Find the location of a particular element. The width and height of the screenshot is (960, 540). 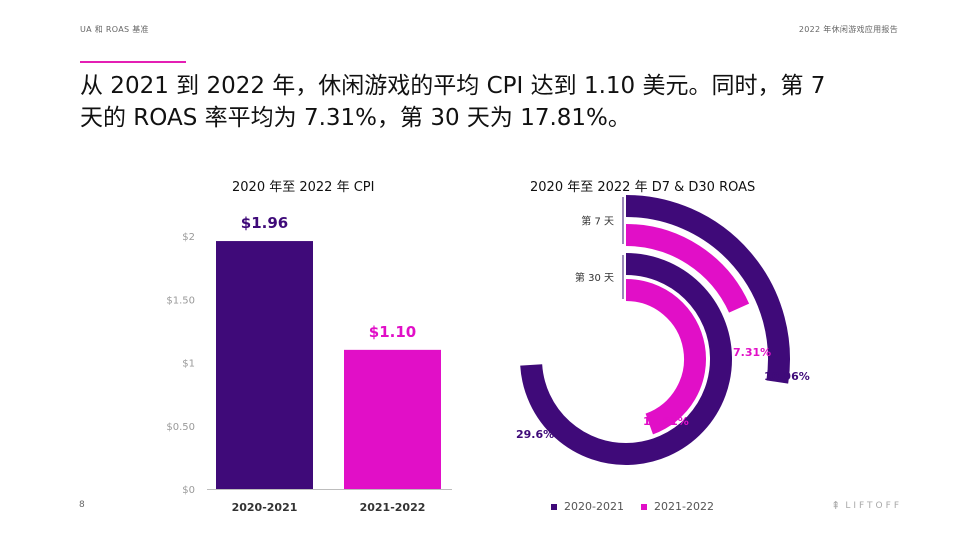

cpi-bar-value-label: $1.96 is located at coordinates (264, 223).